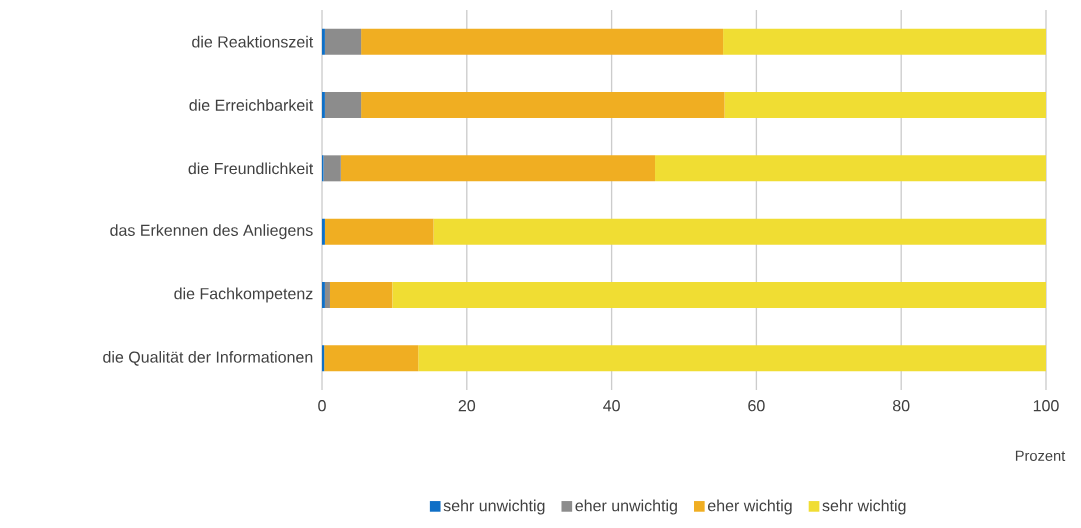 The width and height of the screenshot is (1081, 528). I want to click on y-tick-label: die Erreichbarkeit, so click(251, 105).